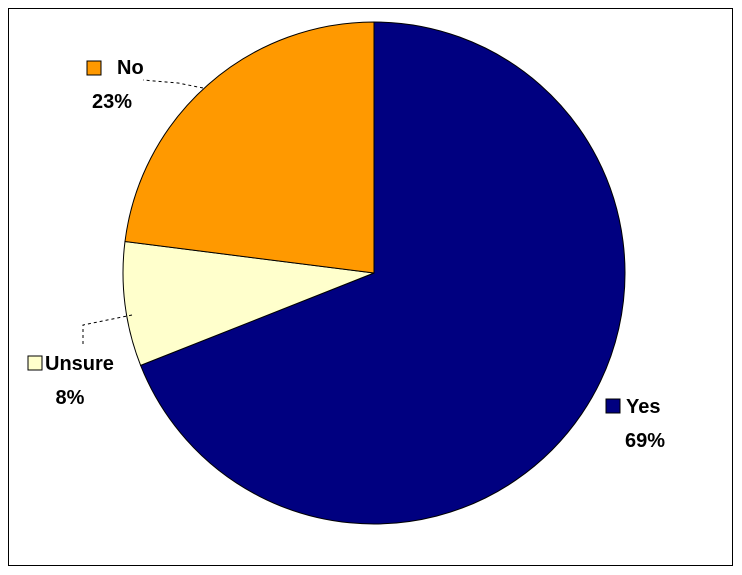 The image size is (742, 575). What do you see at coordinates (70, 398) in the screenshot?
I see `label-unsure-value: 8%` at bounding box center [70, 398].